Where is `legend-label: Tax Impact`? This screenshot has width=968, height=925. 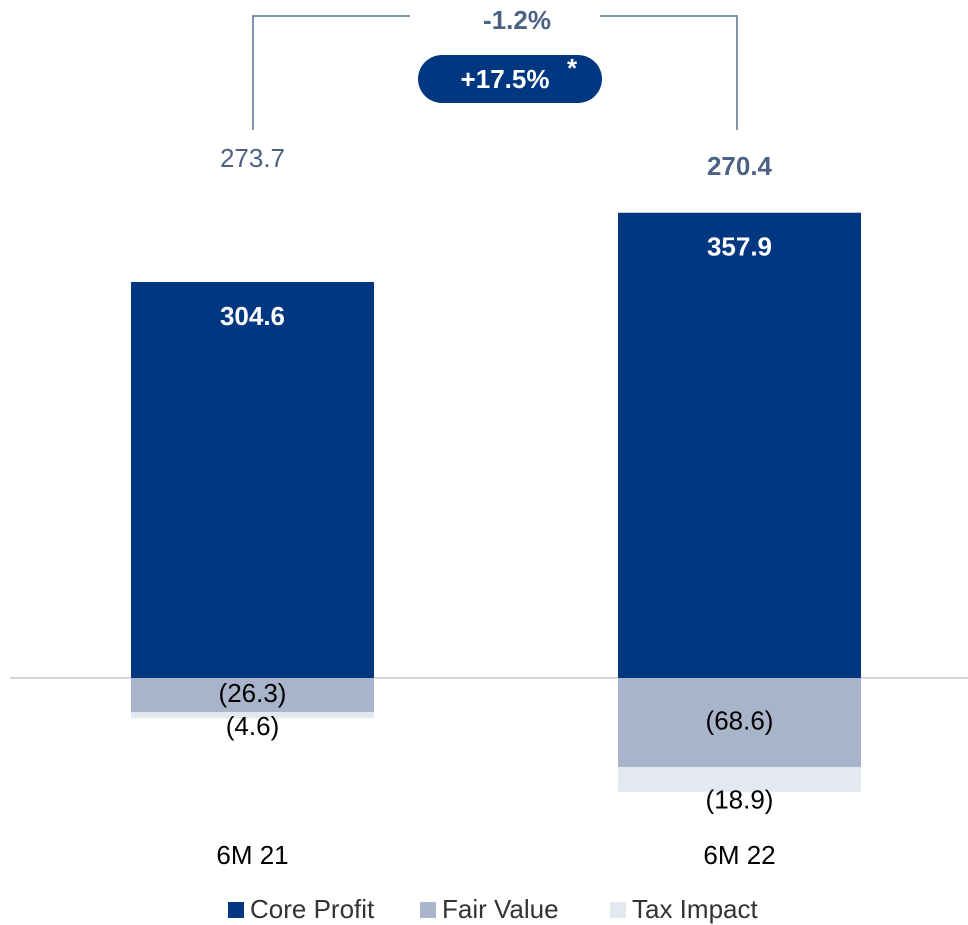 legend-label: Tax Impact is located at coordinates (695, 909).